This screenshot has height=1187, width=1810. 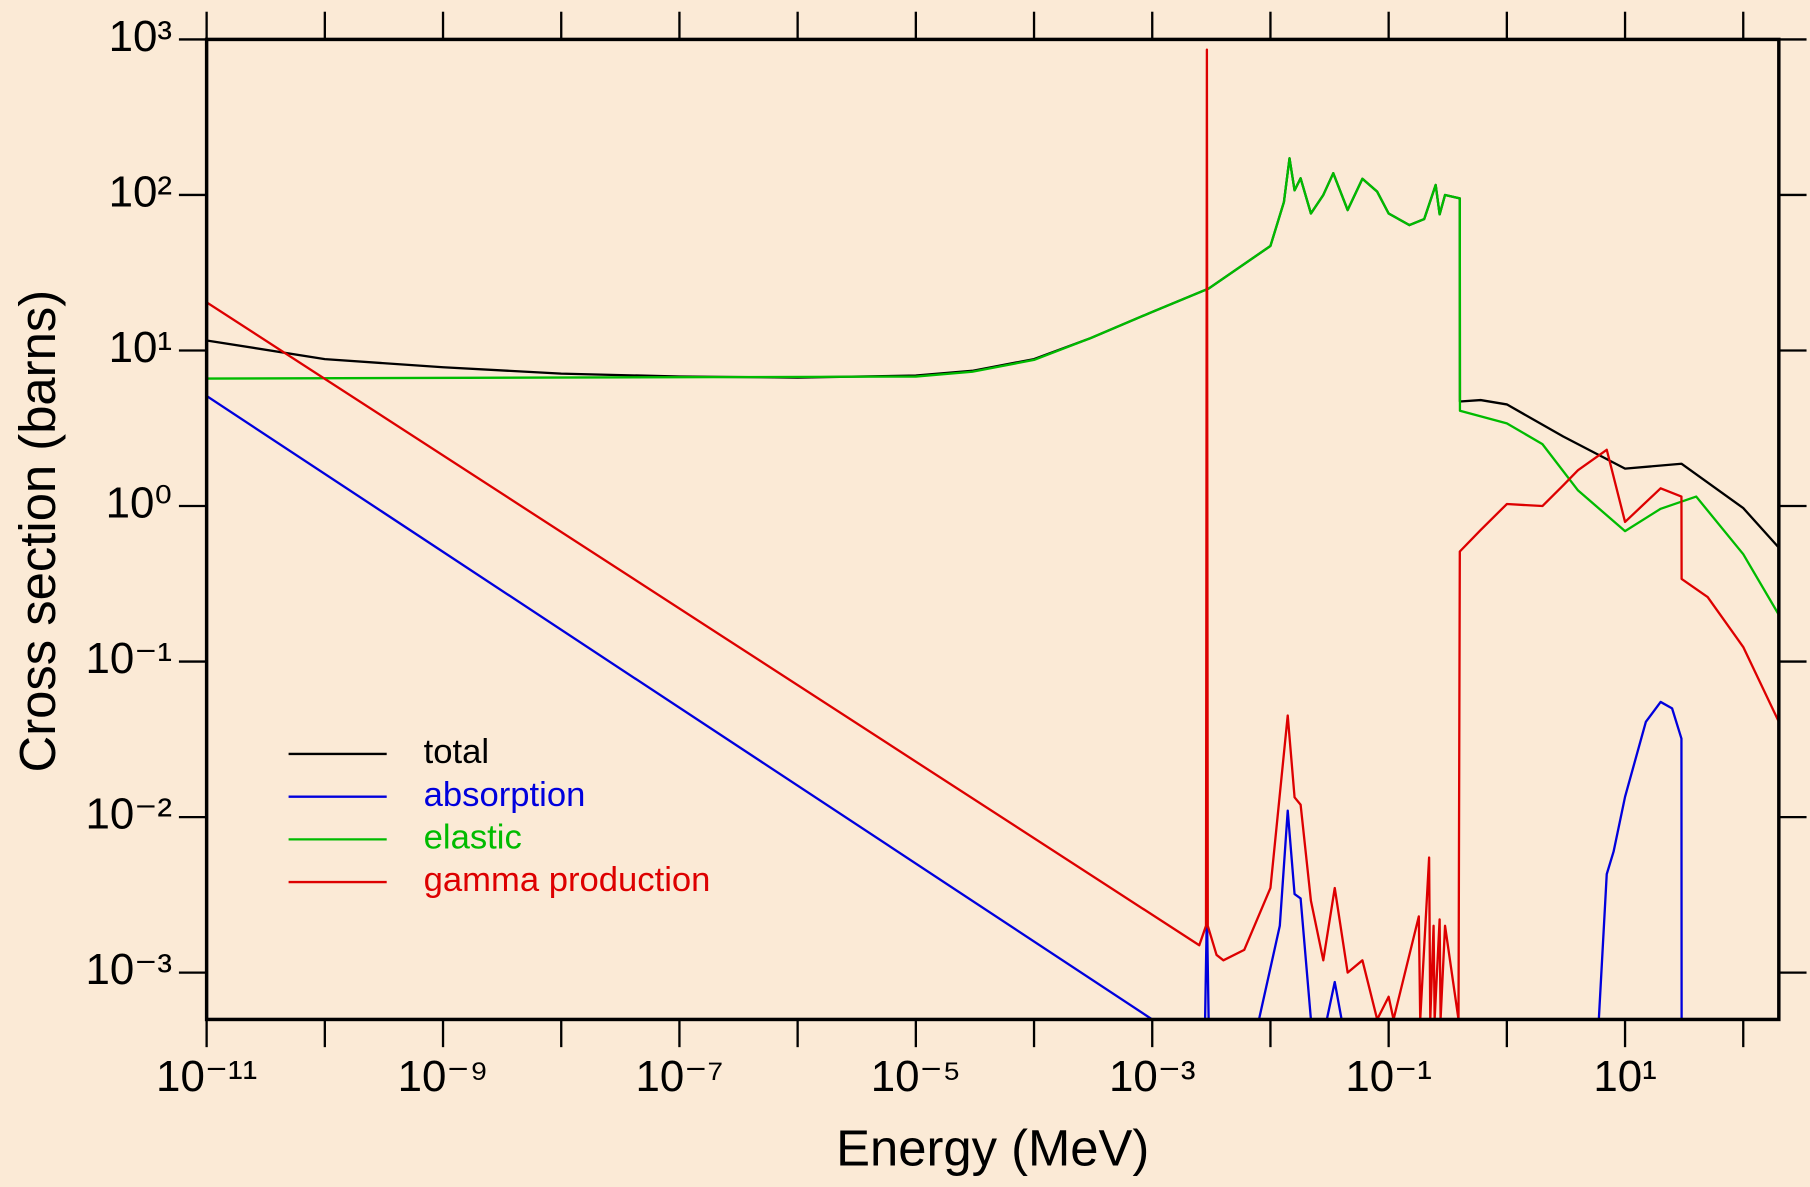 What do you see at coordinates (1152, 1076) in the screenshot?
I see `x-tick-label: 10⁻³` at bounding box center [1152, 1076].